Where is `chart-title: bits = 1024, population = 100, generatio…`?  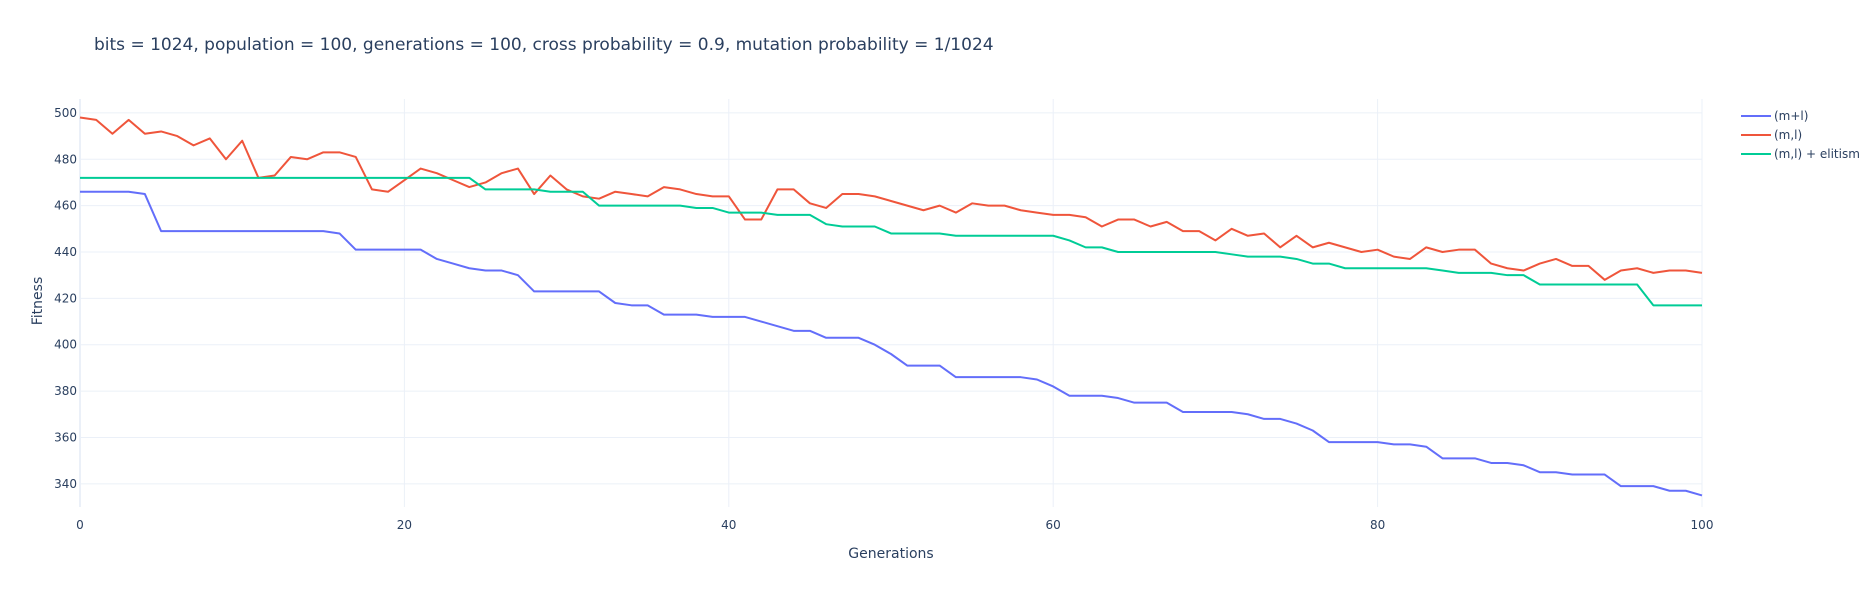
chart-title: bits = 1024, population = 100, generatio… is located at coordinates (544, 45).